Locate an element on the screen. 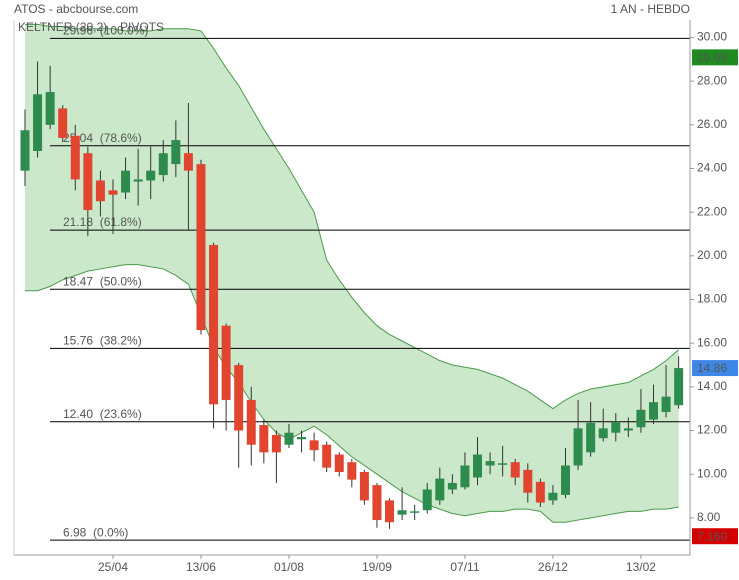 Image resolution: width=739 pixels, height=580 pixels. x-tick-label: 07/11 is located at coordinates (464, 567).